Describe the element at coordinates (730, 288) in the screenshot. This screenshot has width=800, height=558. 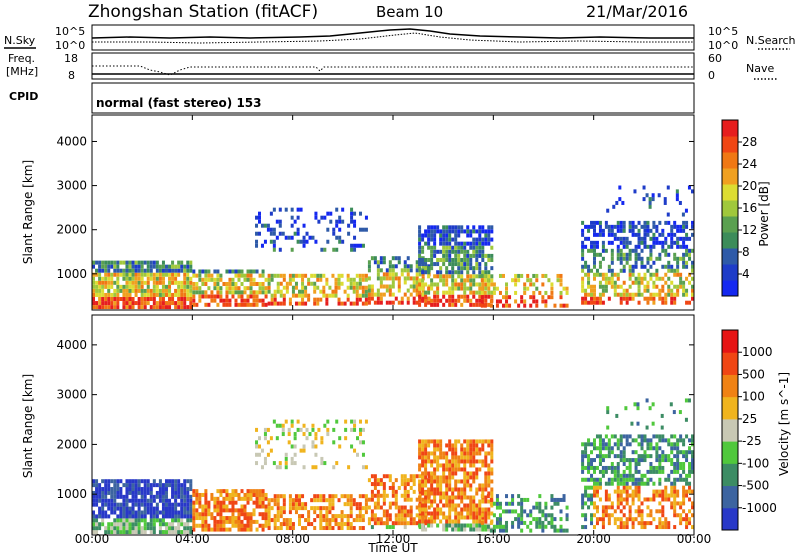
I see `power-colorbar-swatch` at that location.